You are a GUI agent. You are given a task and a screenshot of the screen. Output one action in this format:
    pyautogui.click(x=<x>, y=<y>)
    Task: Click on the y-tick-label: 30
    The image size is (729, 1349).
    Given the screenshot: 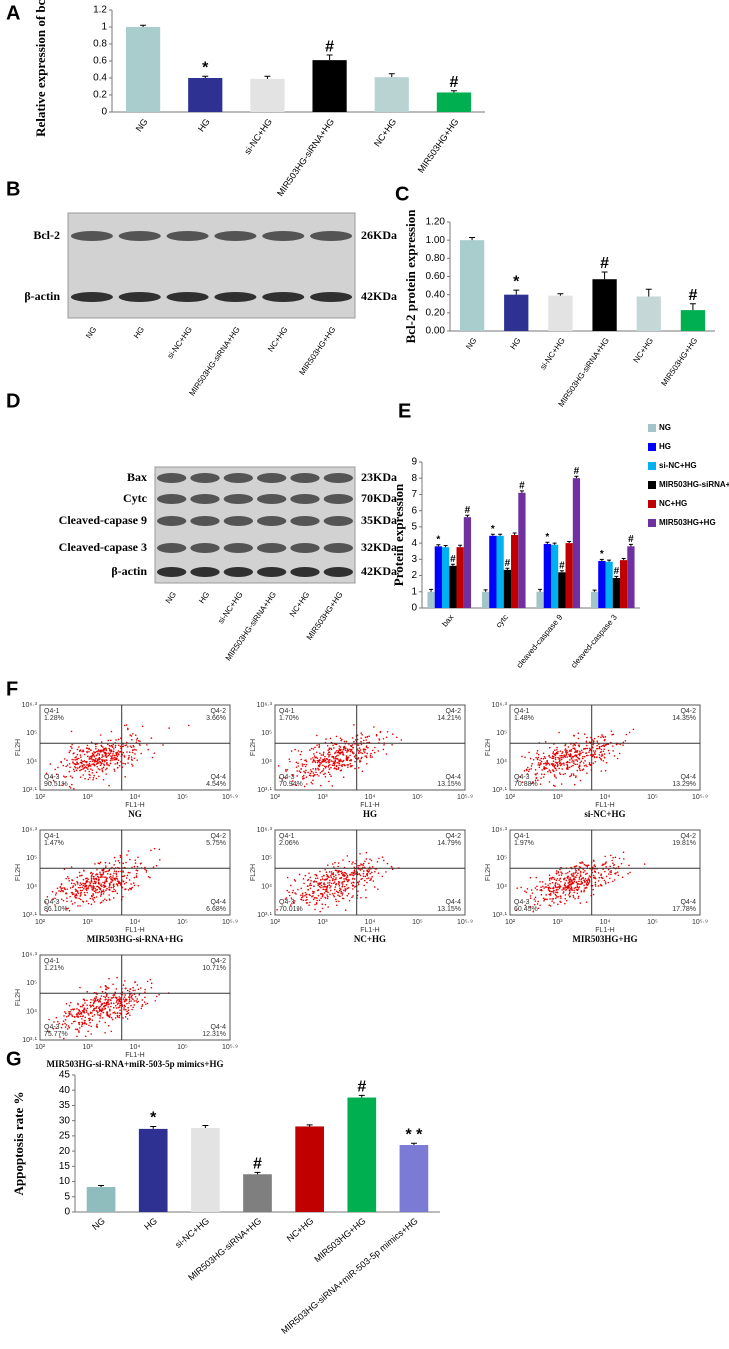 What is the action you would take?
    pyautogui.click(x=65, y=1120)
    